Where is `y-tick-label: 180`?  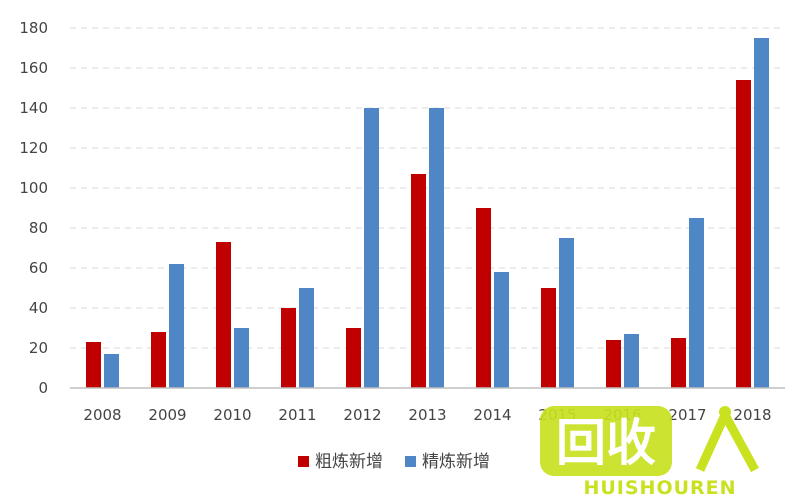
y-tick-label: 180 is located at coordinates (33, 28).